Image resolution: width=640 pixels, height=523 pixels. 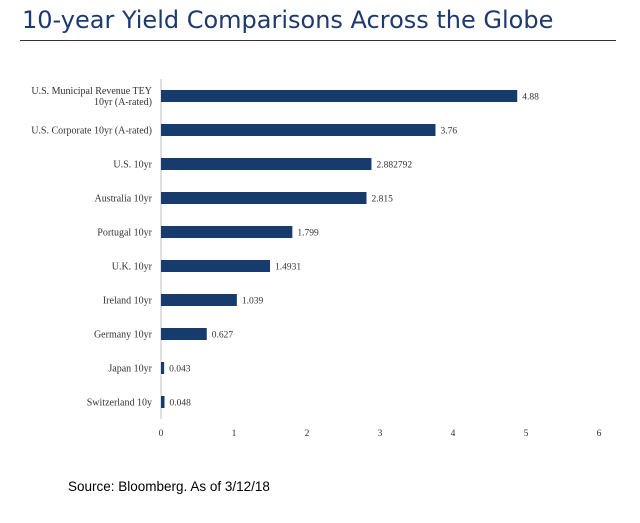 I want to click on x-tick-label: 1, so click(x=234, y=434).